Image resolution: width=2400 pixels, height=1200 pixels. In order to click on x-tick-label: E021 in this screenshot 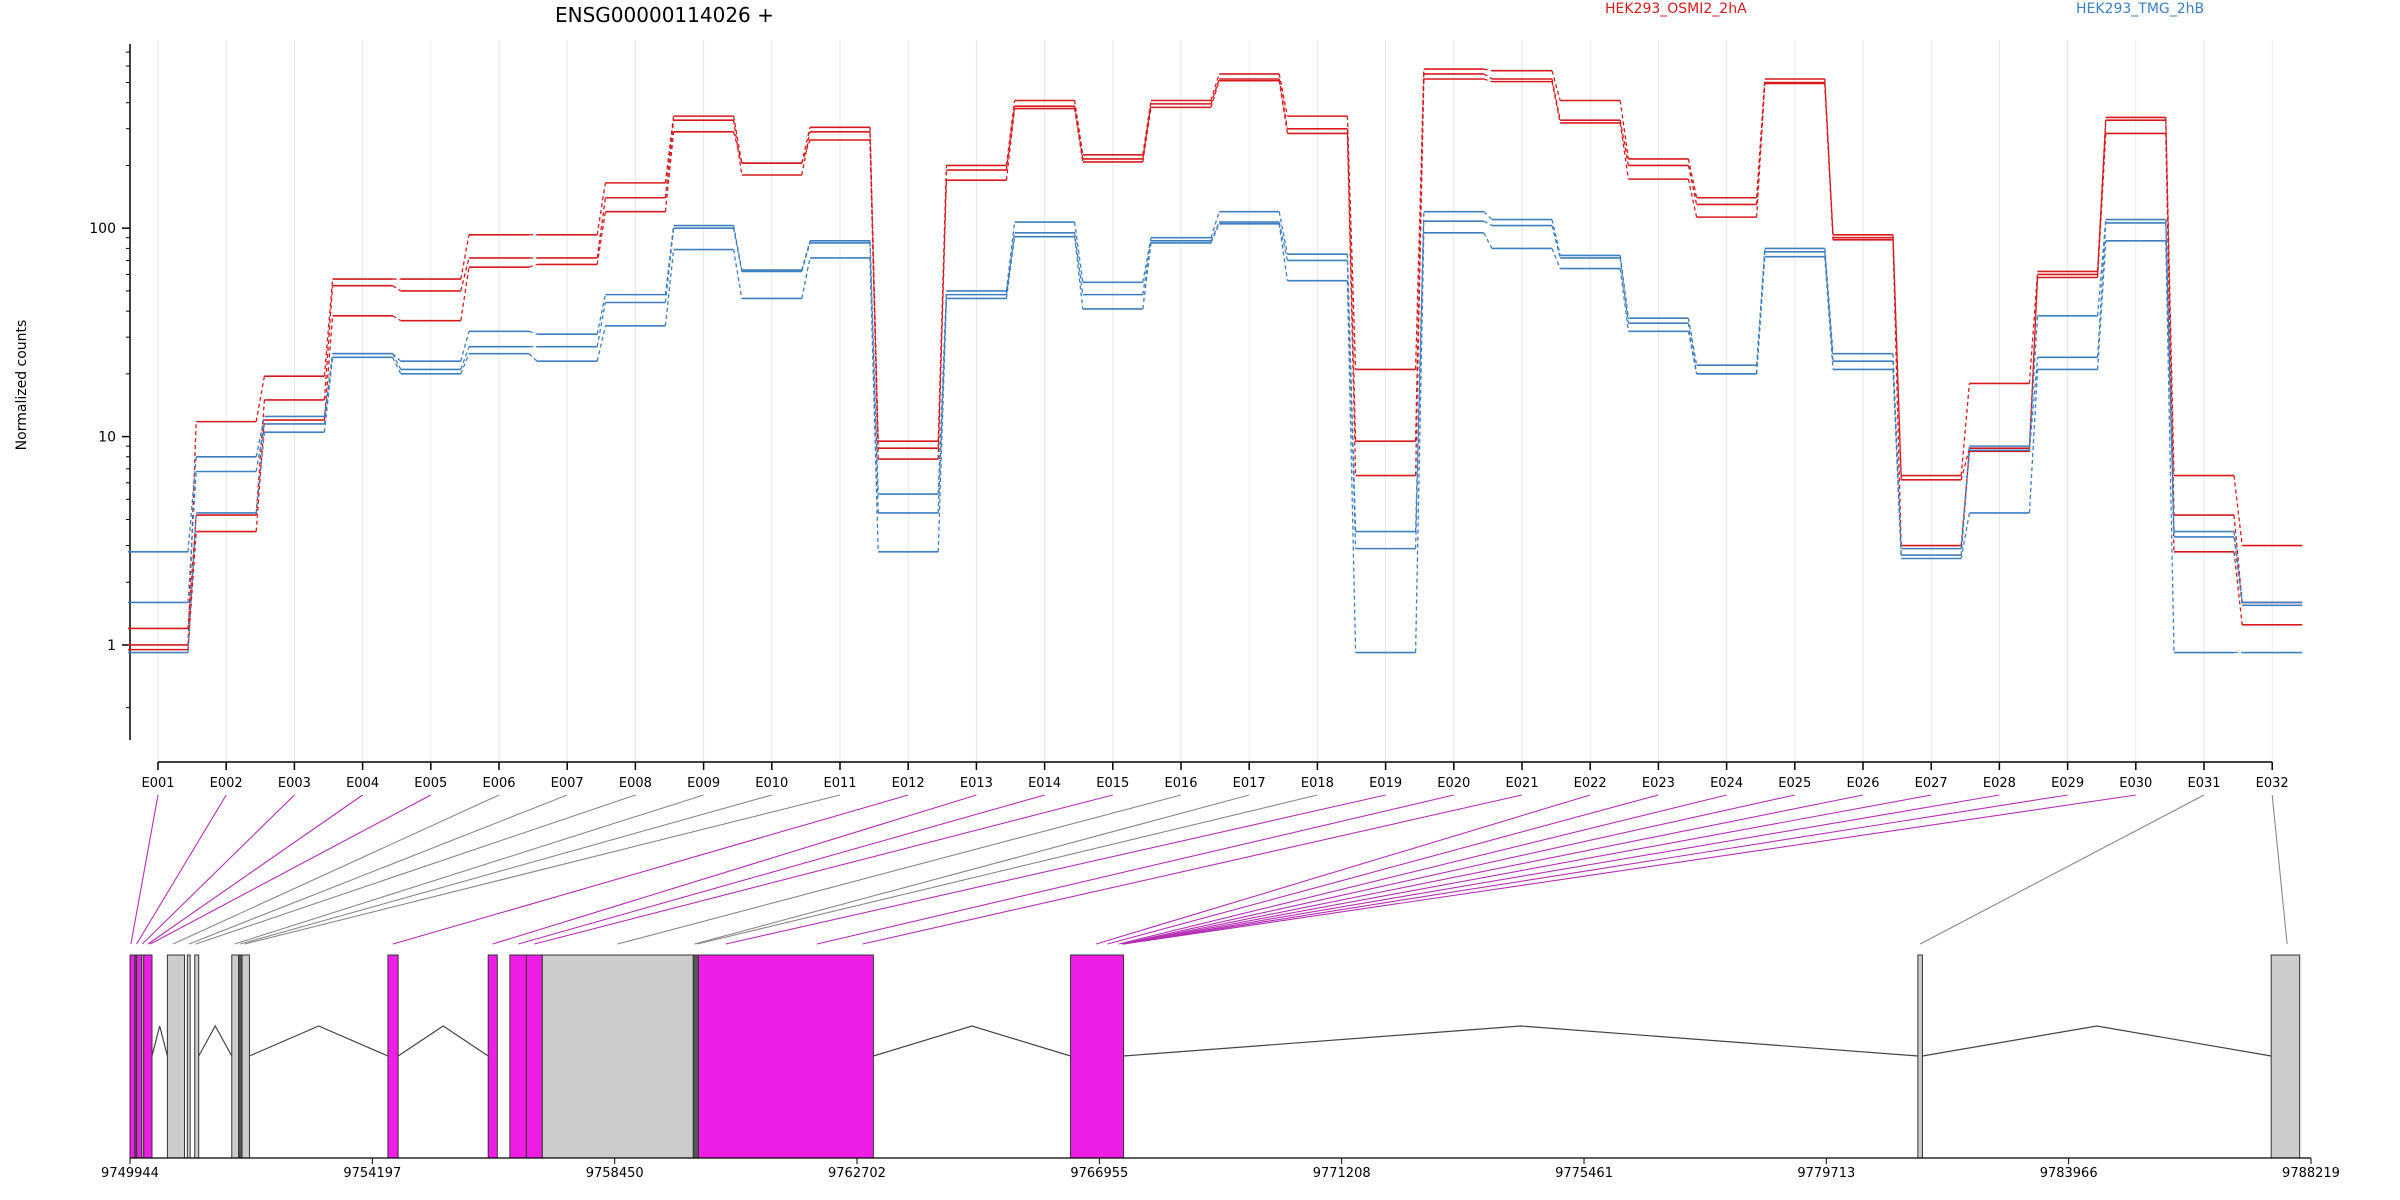, I will do `click(1521, 783)`.